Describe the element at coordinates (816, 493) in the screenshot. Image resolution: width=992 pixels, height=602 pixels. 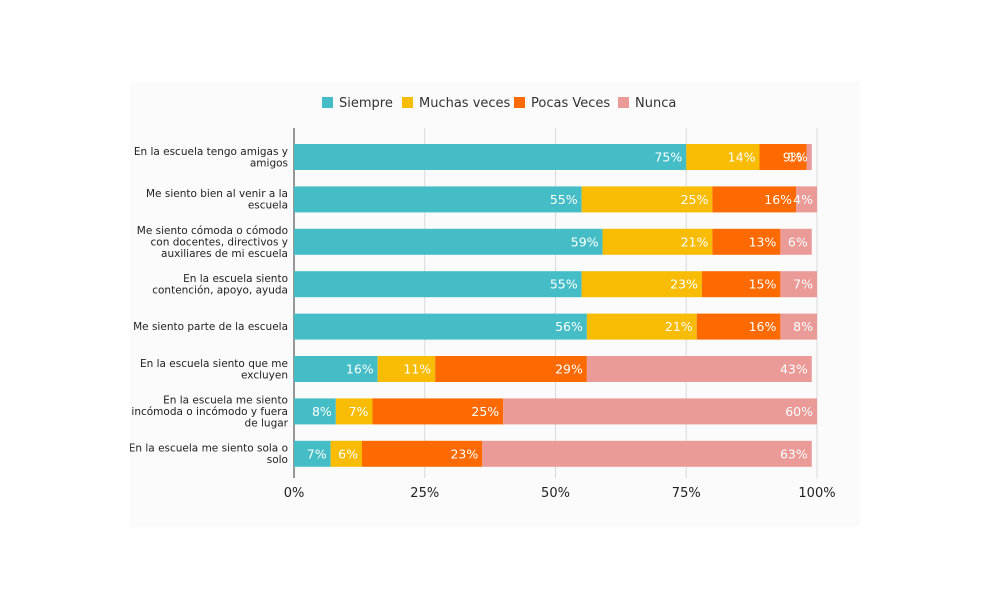
I see `x-tick-label: 100%` at that location.